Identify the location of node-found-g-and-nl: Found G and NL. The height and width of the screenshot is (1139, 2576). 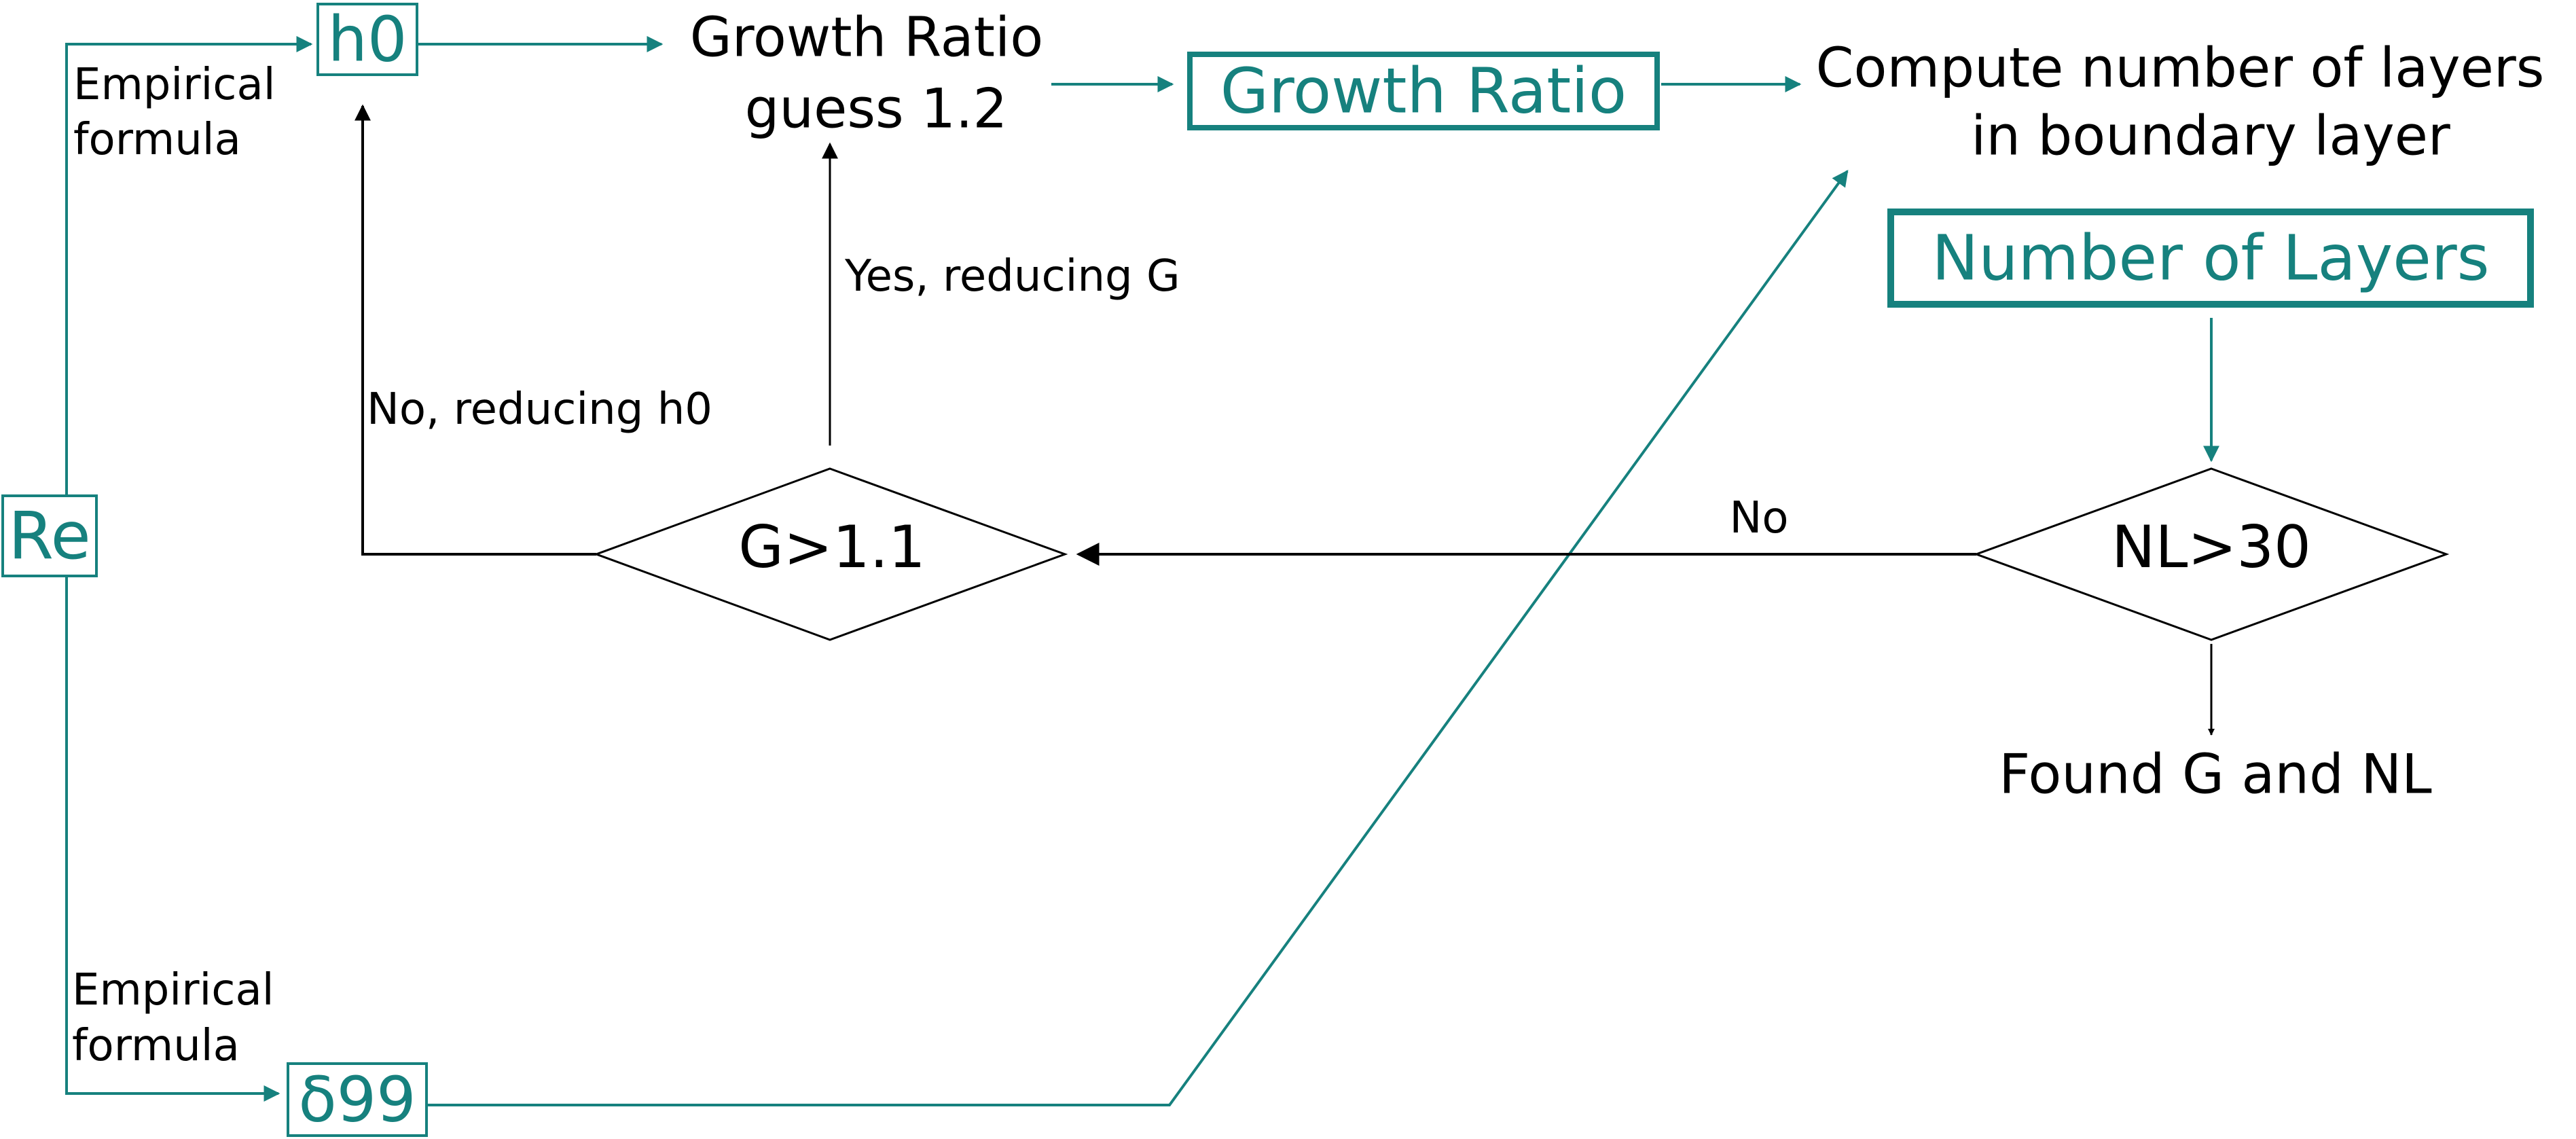
(2215, 775).